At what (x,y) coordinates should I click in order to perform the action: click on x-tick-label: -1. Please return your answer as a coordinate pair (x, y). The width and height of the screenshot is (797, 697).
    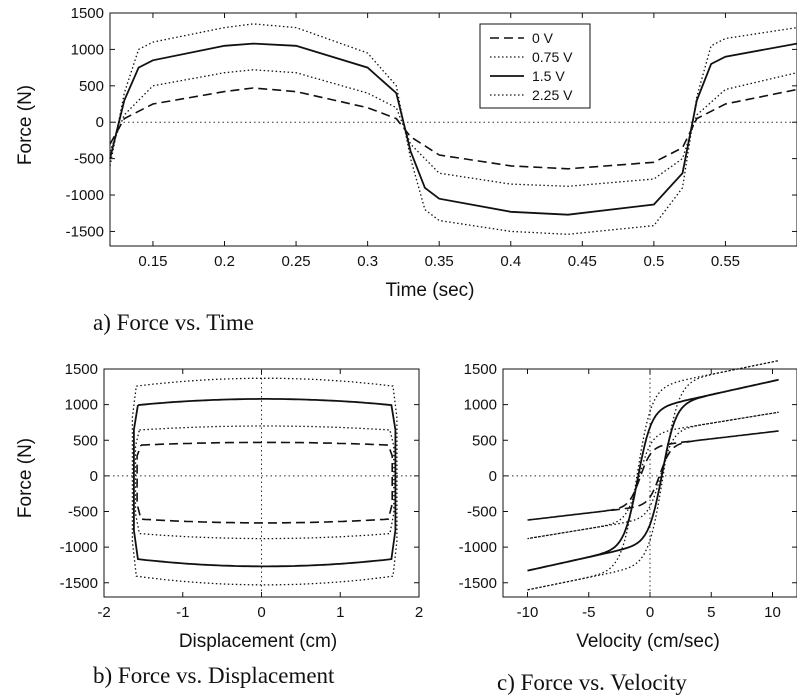
    Looking at the image, I should click on (182, 612).